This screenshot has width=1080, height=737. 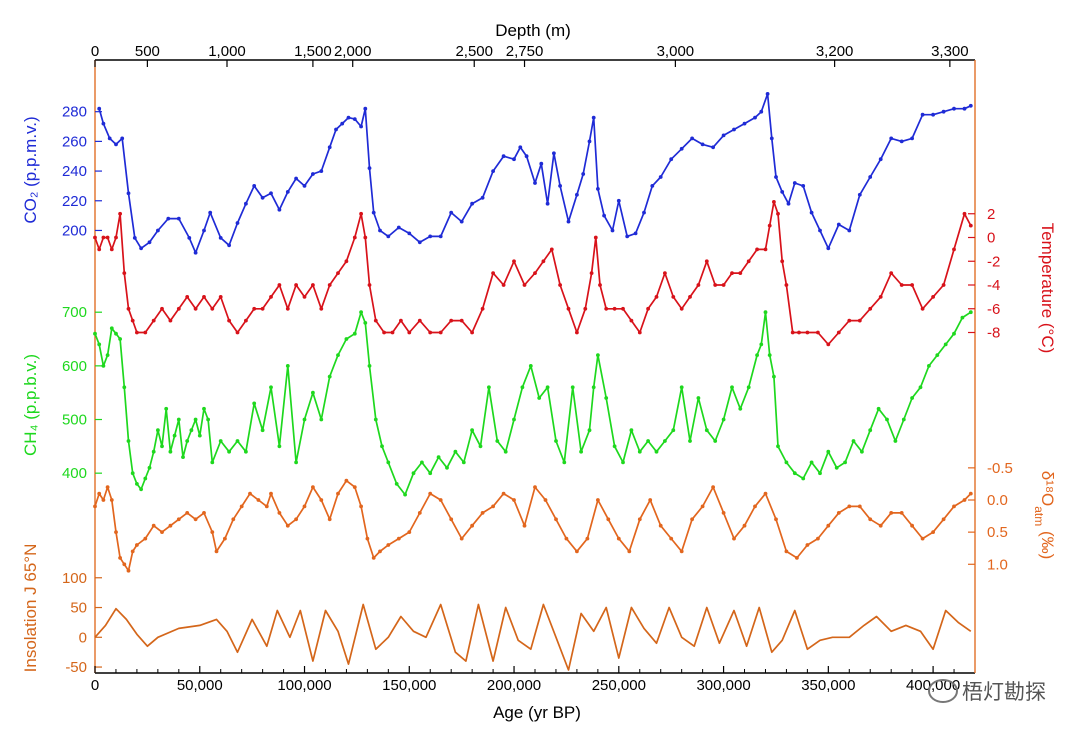 I want to click on x-top-tick-label: 2,500, so click(x=474, y=51).